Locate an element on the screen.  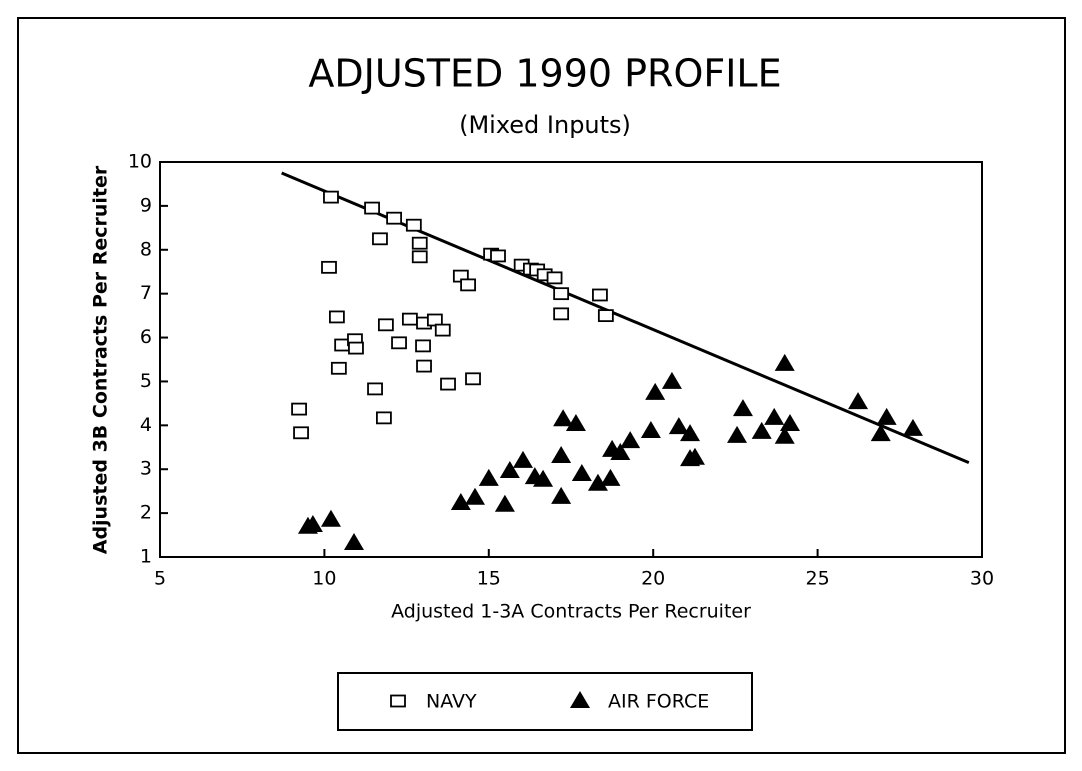
legend-label: AIR FORCE is located at coordinates (658, 702).